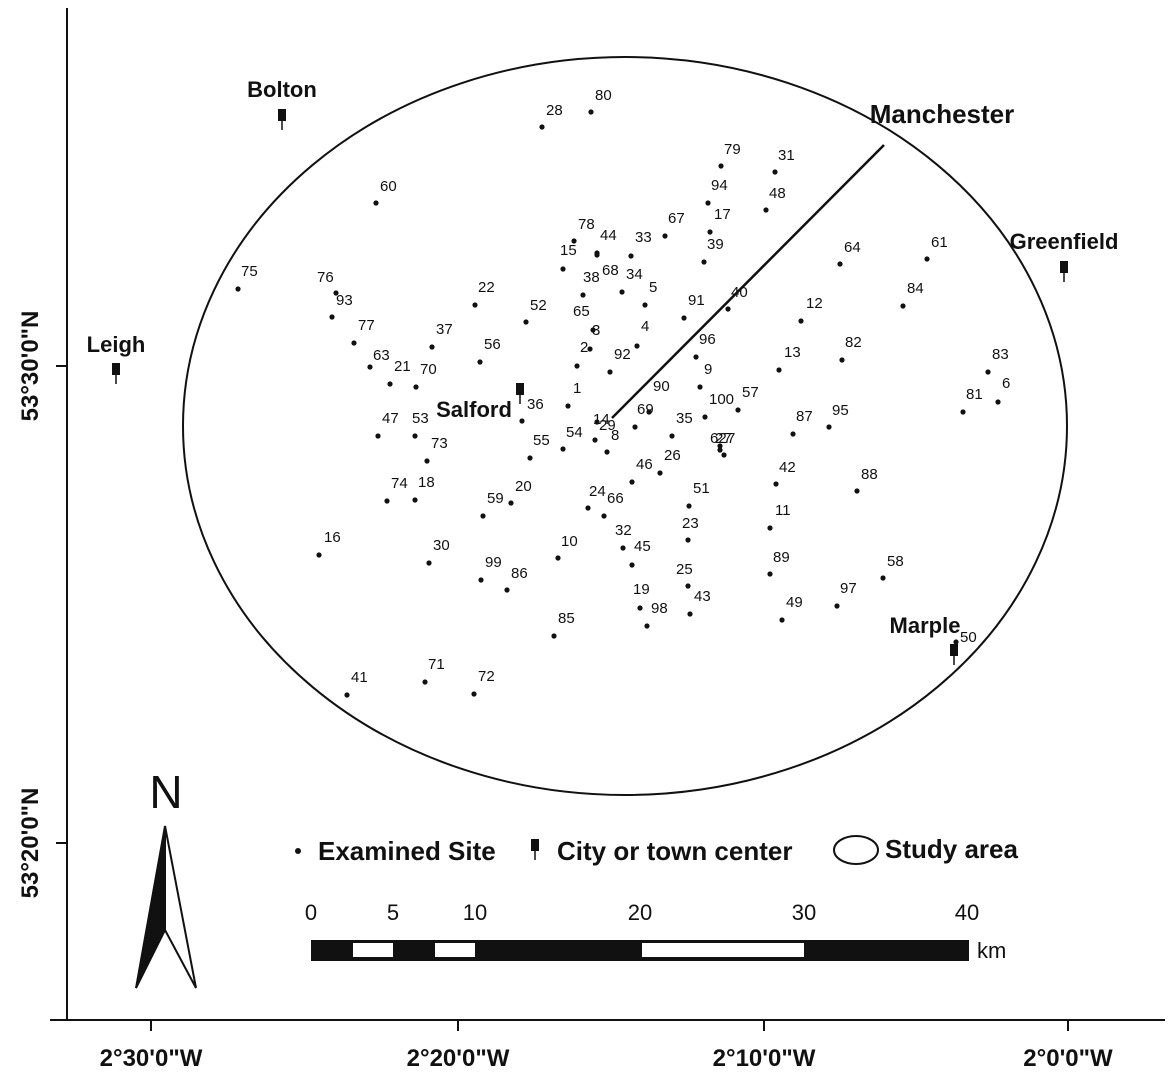 Image resolution: width=1172 pixels, height=1079 pixels. Describe the element at coordinates (516, 579) in the screenshot. I see `examined-site: 86` at that location.